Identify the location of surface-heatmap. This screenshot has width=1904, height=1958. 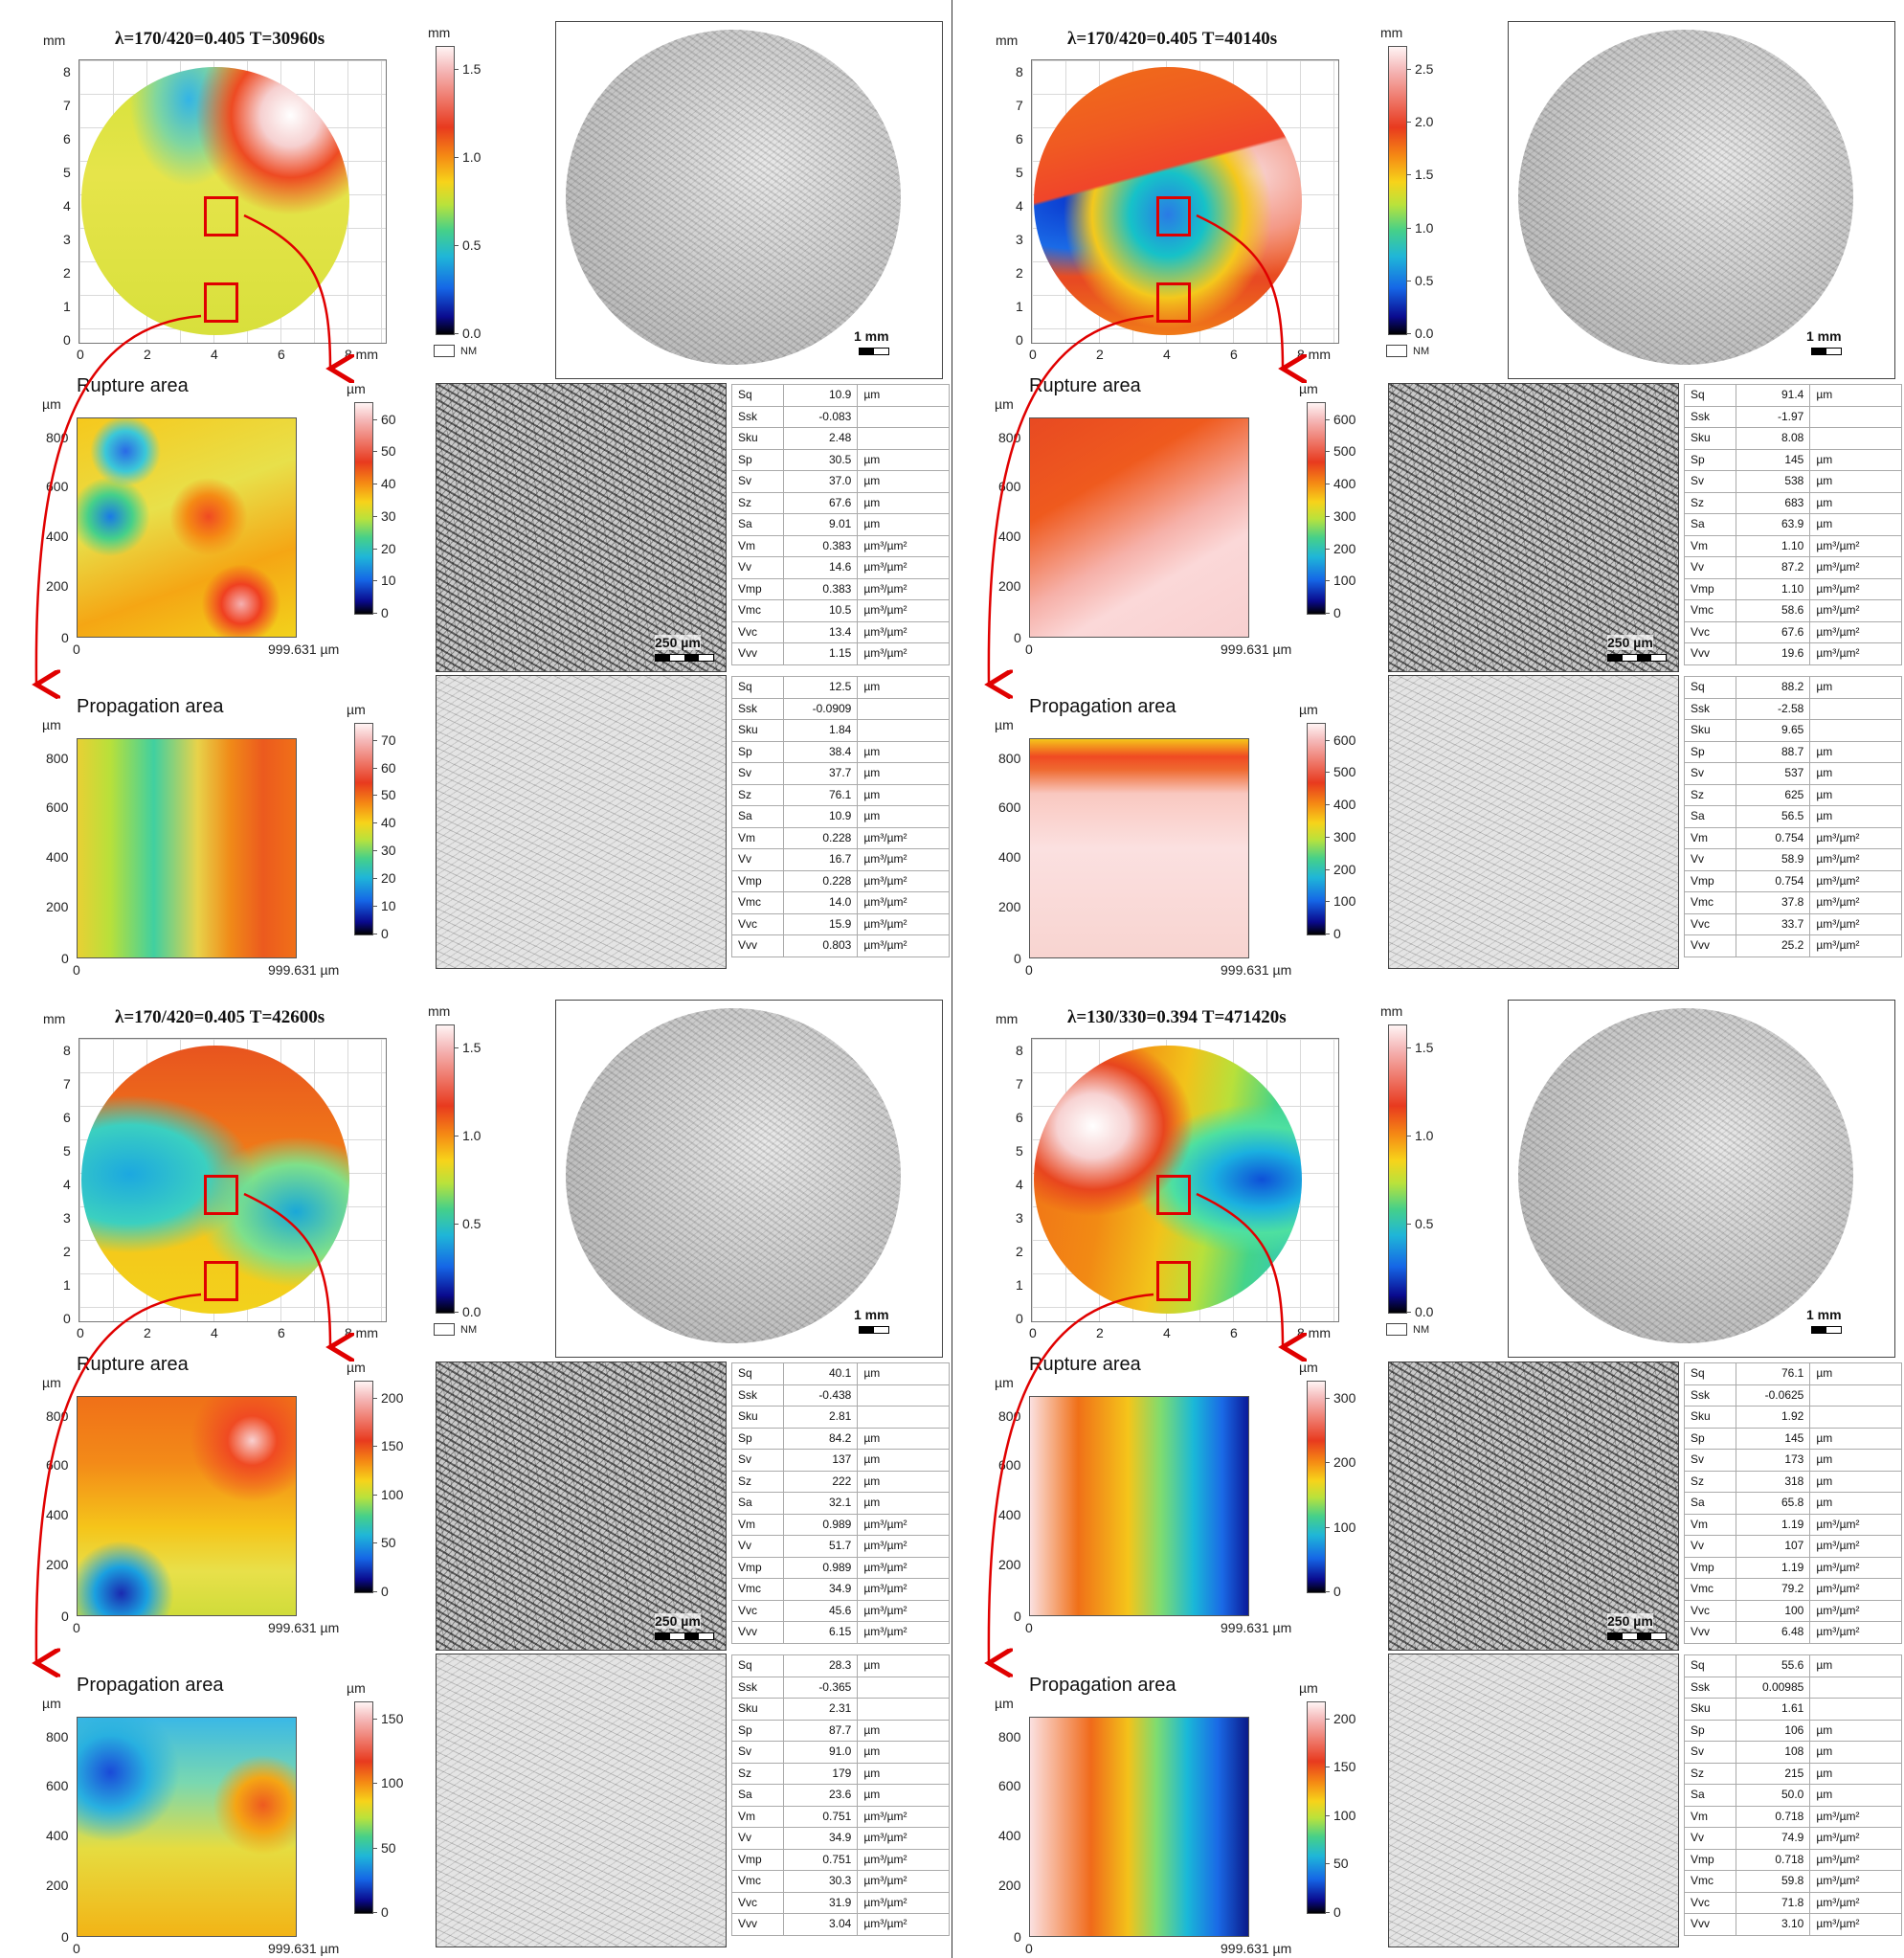
(187, 1506).